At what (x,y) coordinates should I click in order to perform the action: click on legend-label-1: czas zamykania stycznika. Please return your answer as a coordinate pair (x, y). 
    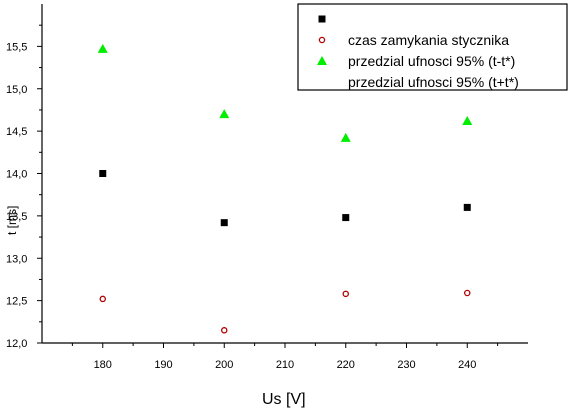
    Looking at the image, I should click on (428, 40).